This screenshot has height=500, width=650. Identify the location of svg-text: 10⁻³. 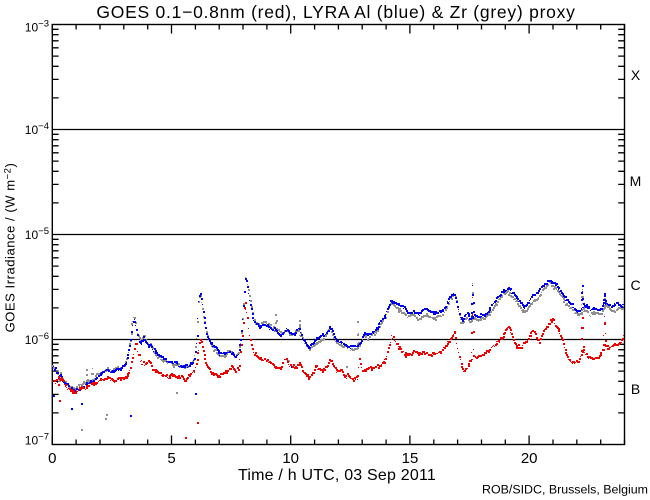
(37, 27).